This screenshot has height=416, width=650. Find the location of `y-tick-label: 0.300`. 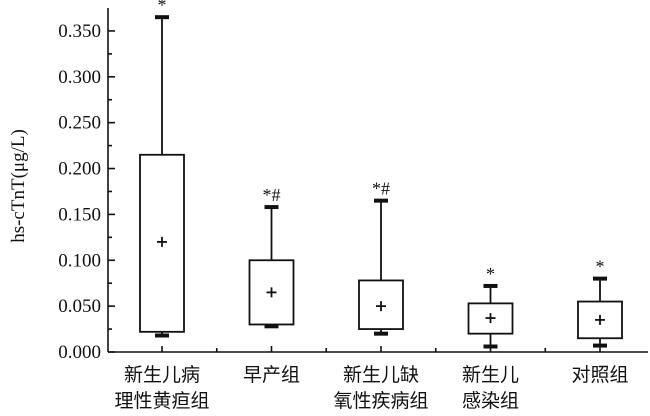

y-tick-label: 0.300 is located at coordinates (79, 77).